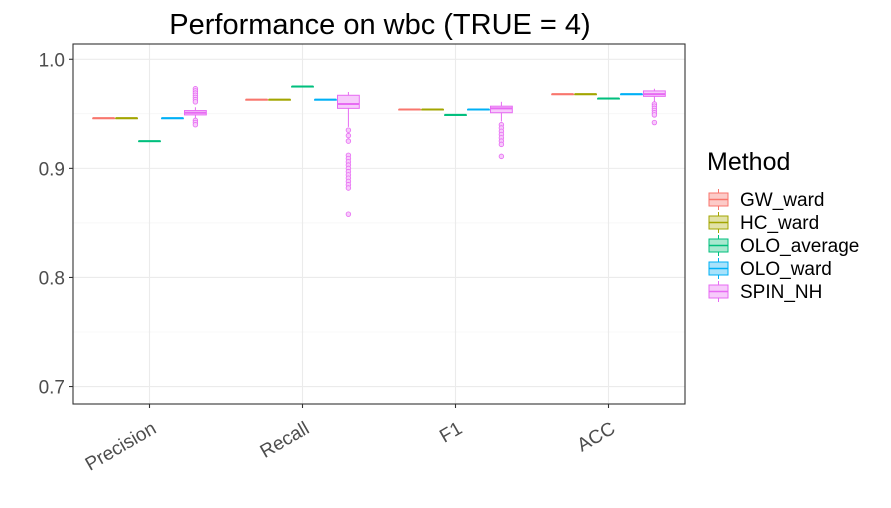 This screenshot has height=508, width=891. I want to click on legend-label: HC_ward, so click(779, 223).